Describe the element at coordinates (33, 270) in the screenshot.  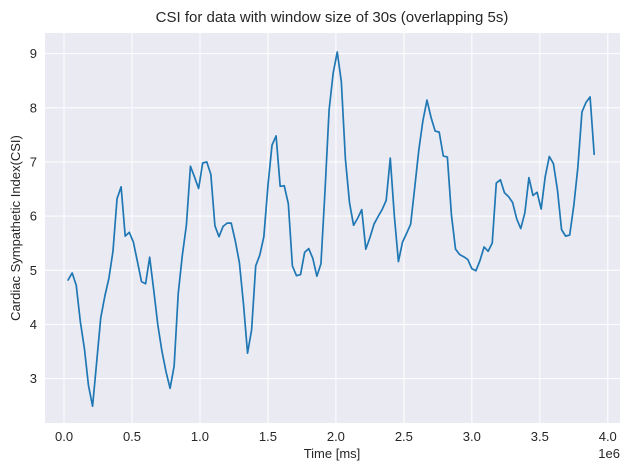
I see `y-tick-label: 5` at that location.